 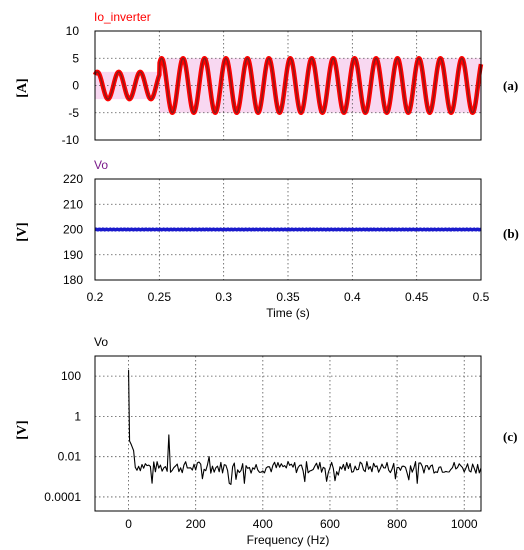 What do you see at coordinates (70, 457) in the screenshot?
I see `y-tick-label: 0.01` at bounding box center [70, 457].